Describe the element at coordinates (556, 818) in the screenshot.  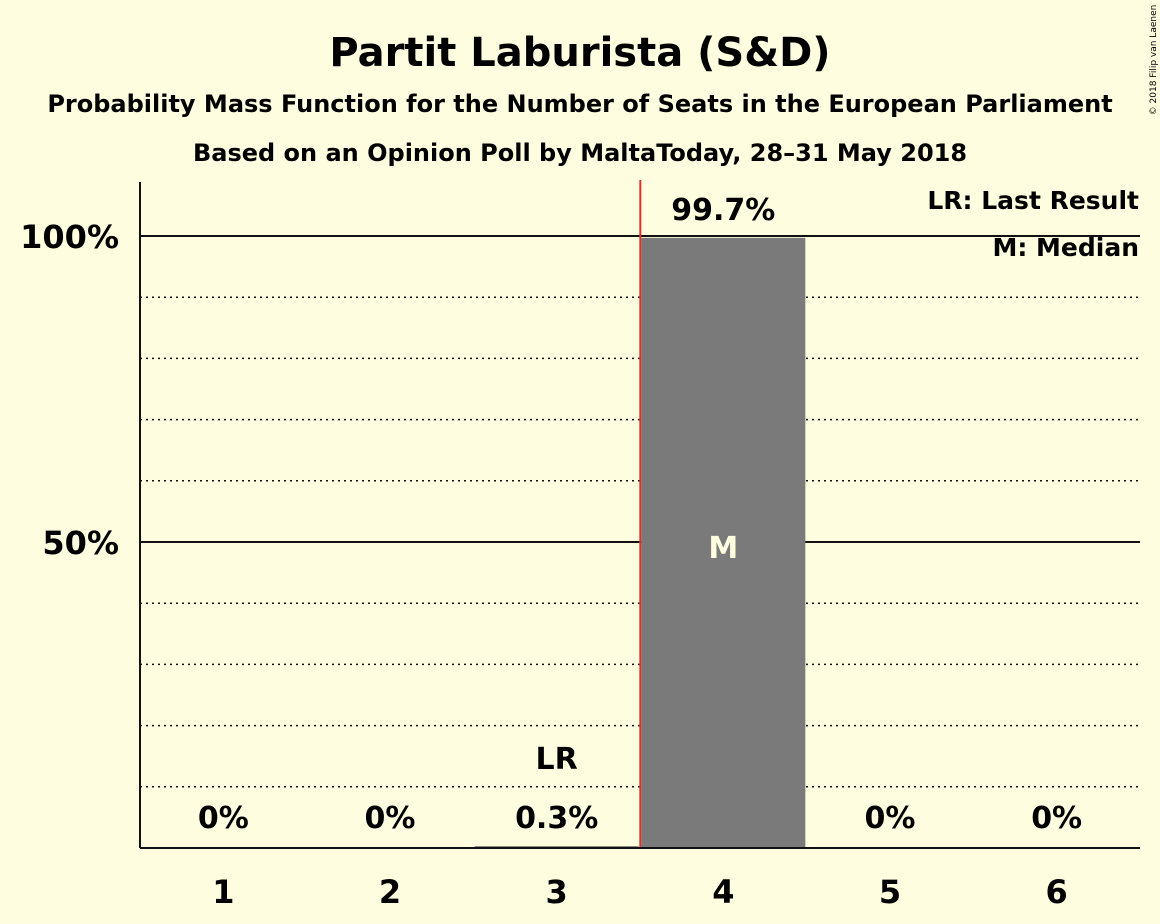
I see `bar-value-label: 0.3%` at that location.